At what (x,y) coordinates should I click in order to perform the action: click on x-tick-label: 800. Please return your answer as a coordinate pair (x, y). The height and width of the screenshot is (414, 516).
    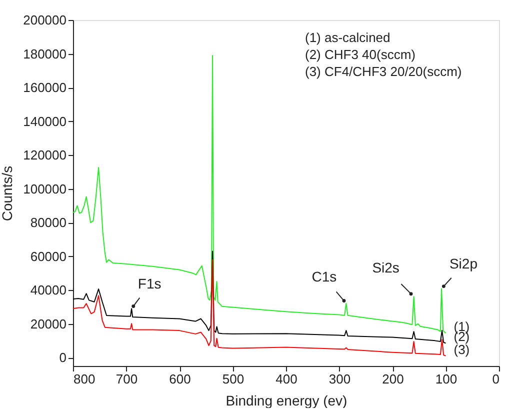
    Looking at the image, I should click on (85, 379).